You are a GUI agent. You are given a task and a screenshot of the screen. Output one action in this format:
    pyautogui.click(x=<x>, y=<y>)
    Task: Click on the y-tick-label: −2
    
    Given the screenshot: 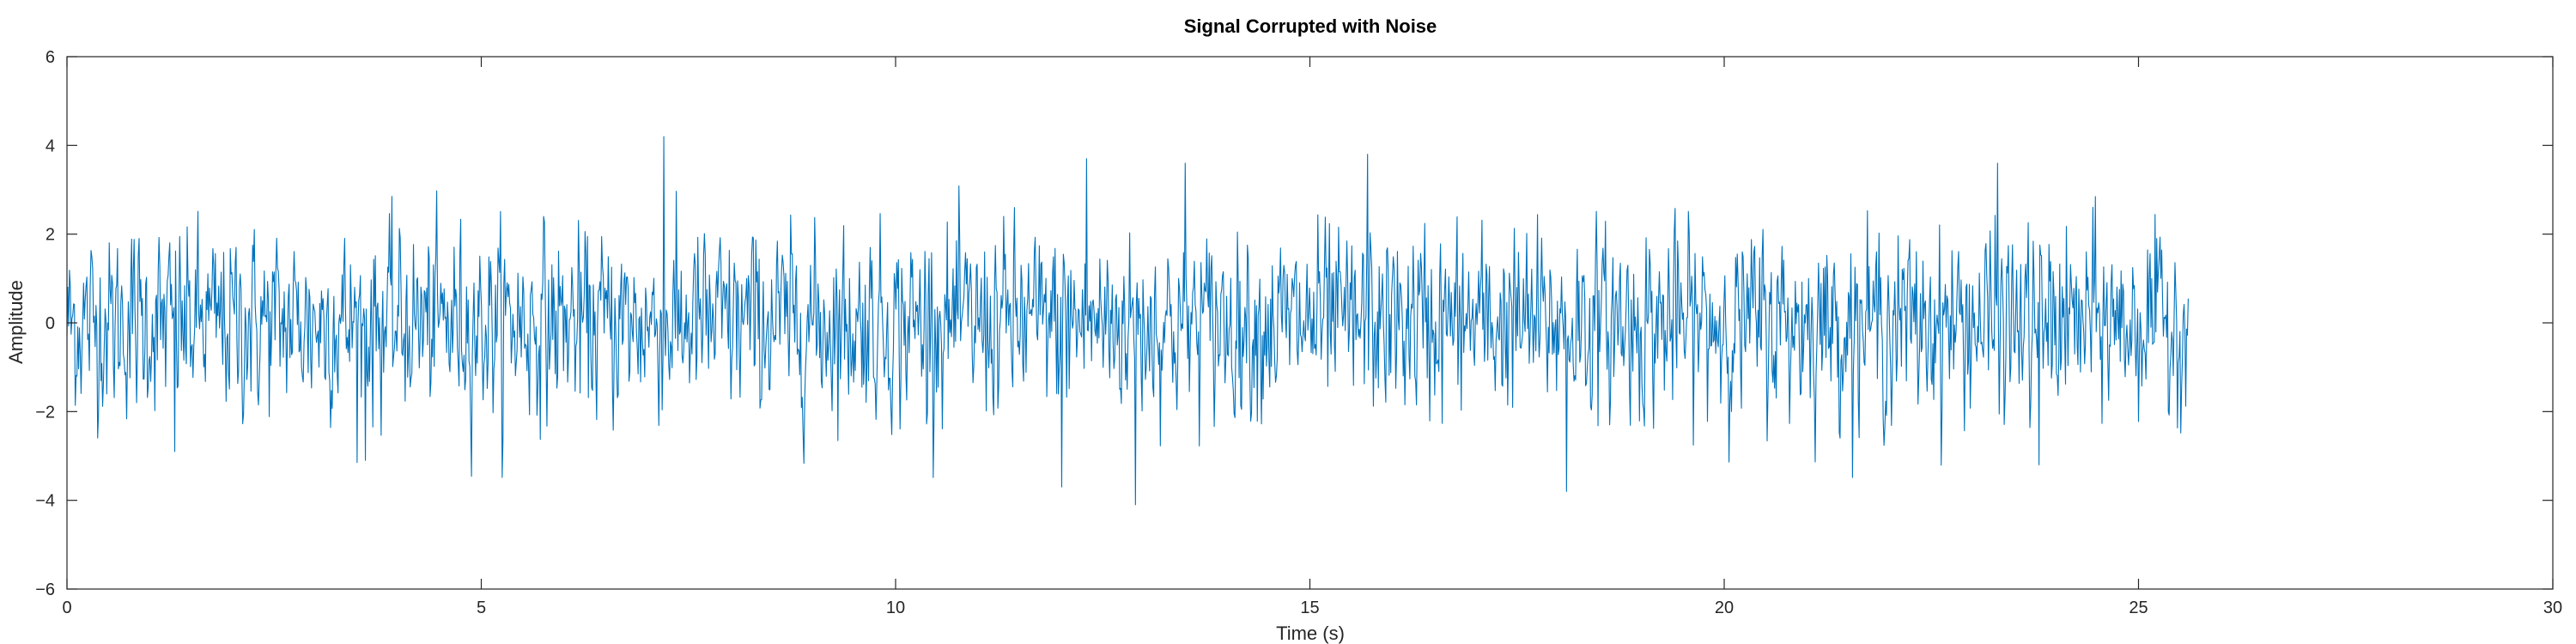 What is the action you would take?
    pyautogui.click(x=45, y=412)
    